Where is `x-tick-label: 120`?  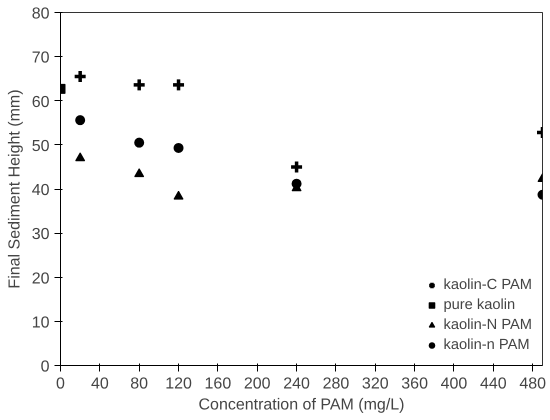
x-tick-label: 120 is located at coordinates (178, 384).